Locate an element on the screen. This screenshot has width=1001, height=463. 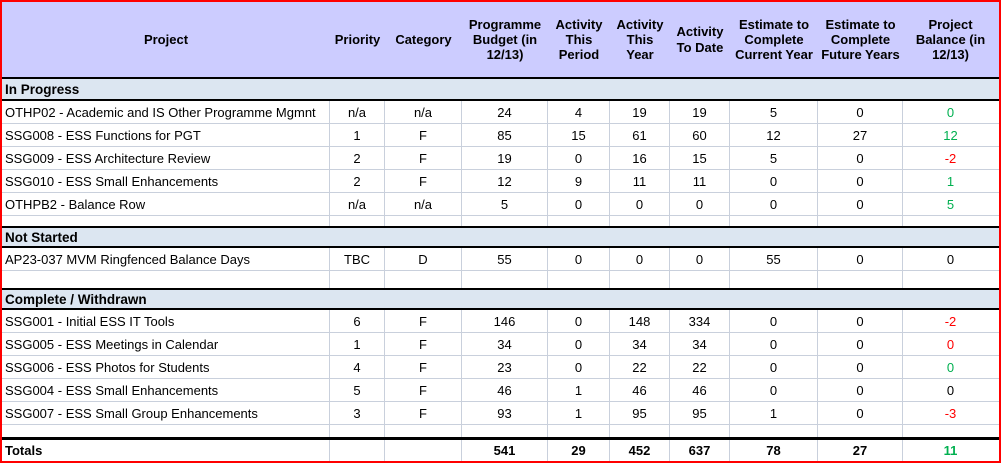
cell-budget: 46 is located at coordinates (505, 390).